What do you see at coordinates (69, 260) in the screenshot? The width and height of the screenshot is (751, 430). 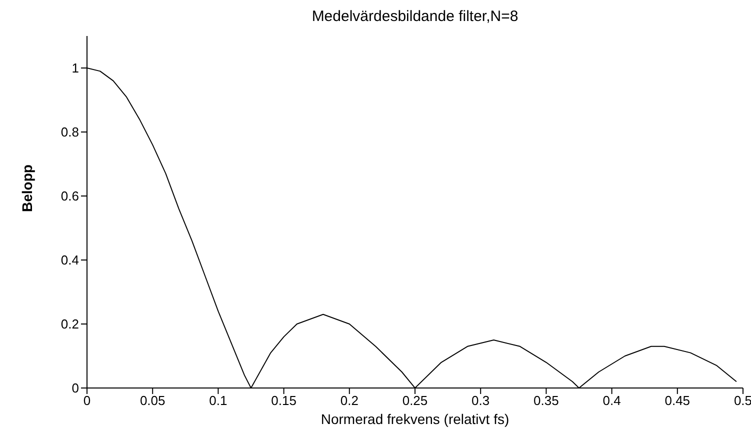 I see `y-tick-label: 0.4` at bounding box center [69, 260].